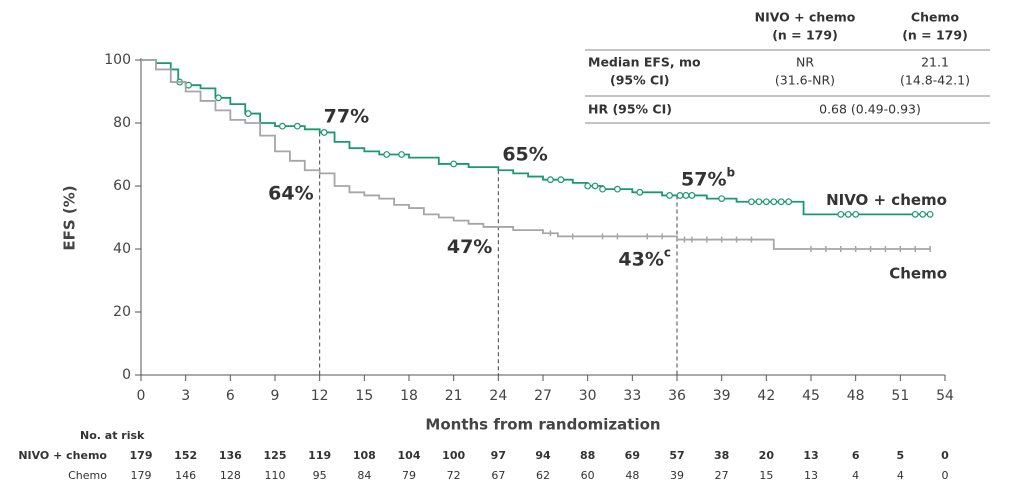  What do you see at coordinates (708, 177) in the screenshot?
I see `landmark-label: 57%b` at bounding box center [708, 177].